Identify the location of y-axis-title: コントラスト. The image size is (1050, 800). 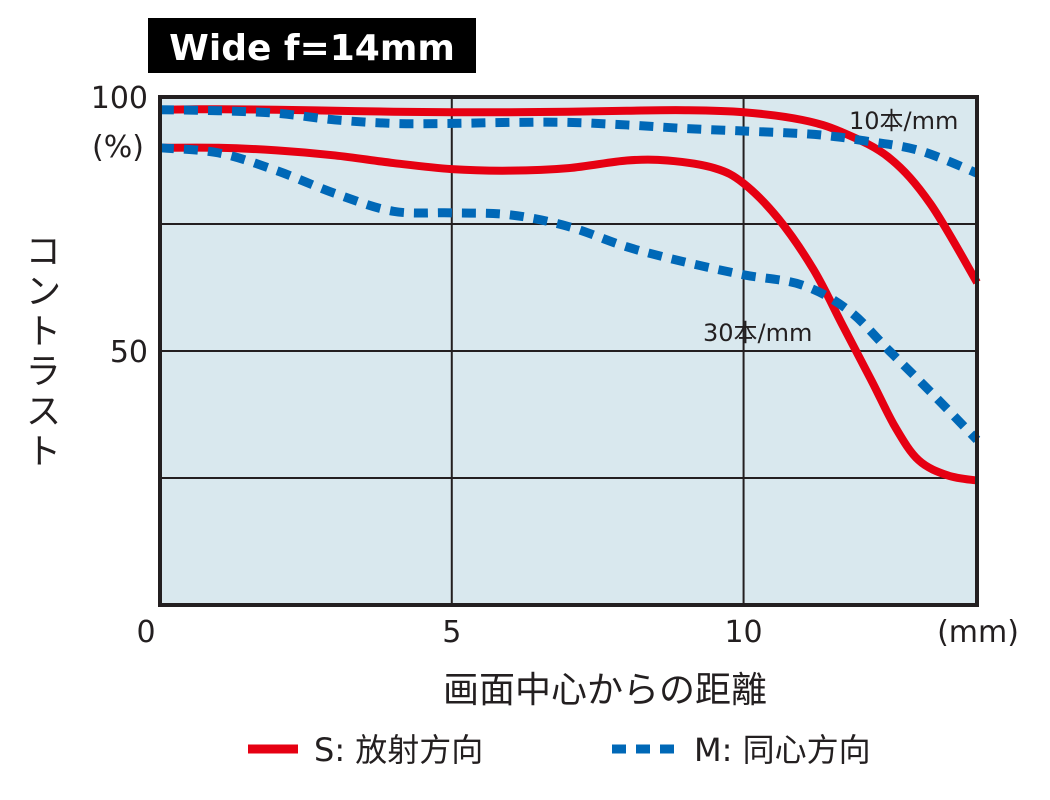
(40, 352).